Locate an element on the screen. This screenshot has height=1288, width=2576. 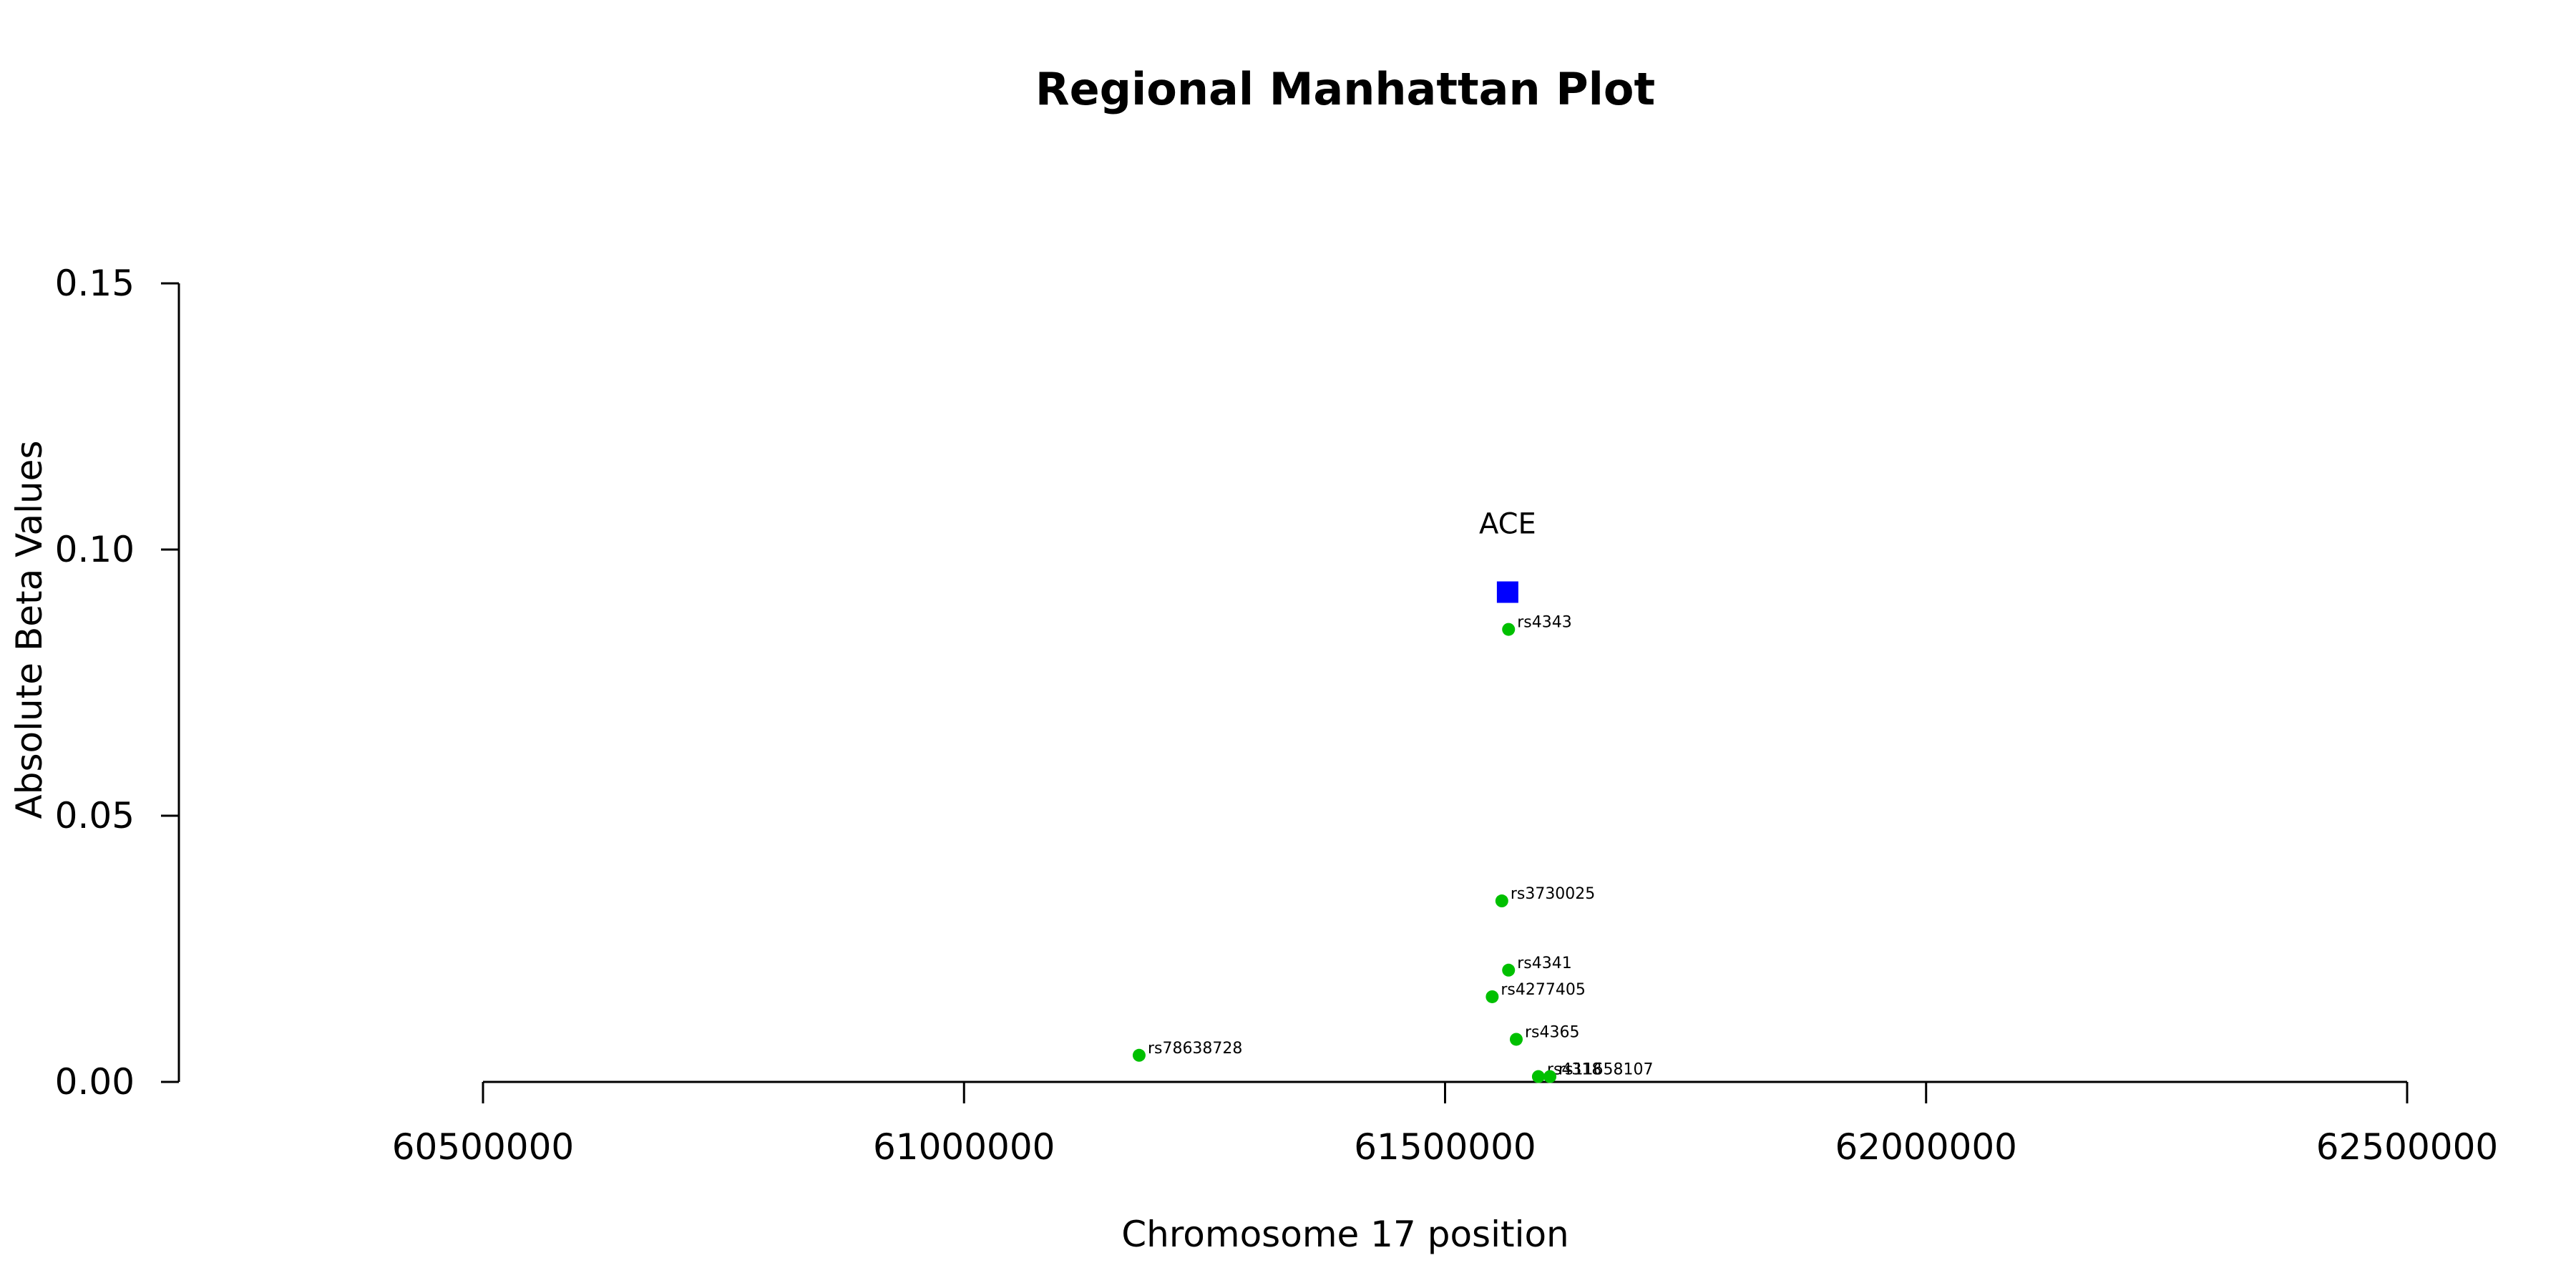
snp-label: rs4277405 is located at coordinates (1543, 990).